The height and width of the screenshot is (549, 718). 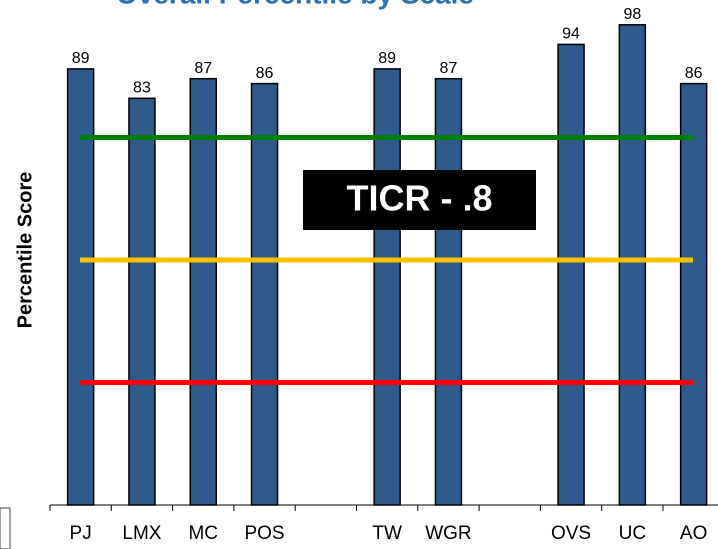 I want to click on y-axis-label: Percentile Score, so click(x=25, y=250).